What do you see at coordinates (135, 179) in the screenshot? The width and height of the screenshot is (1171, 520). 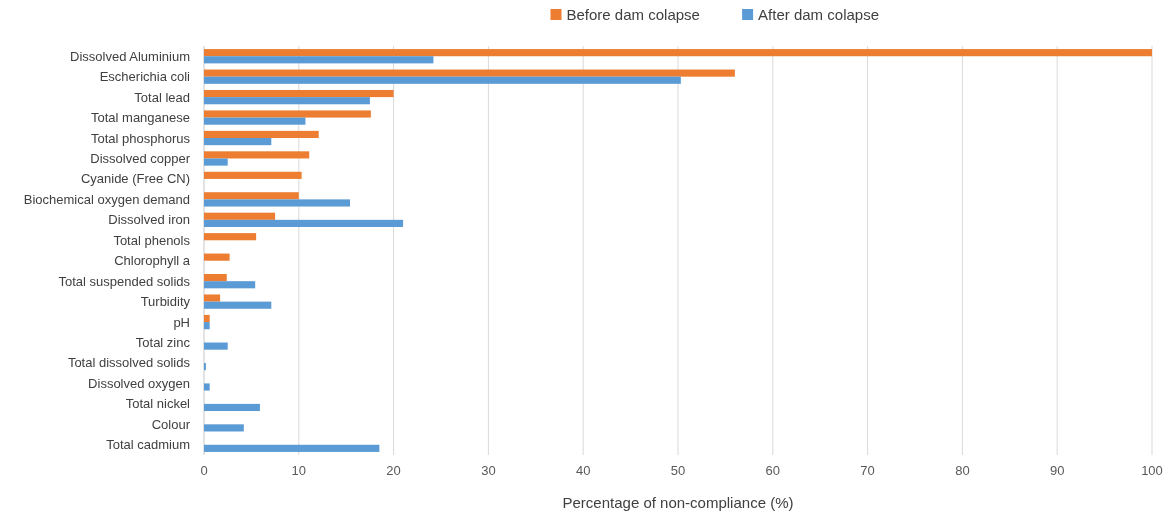 I see `y-tick-label: Cyanide (Free CN)` at bounding box center [135, 179].